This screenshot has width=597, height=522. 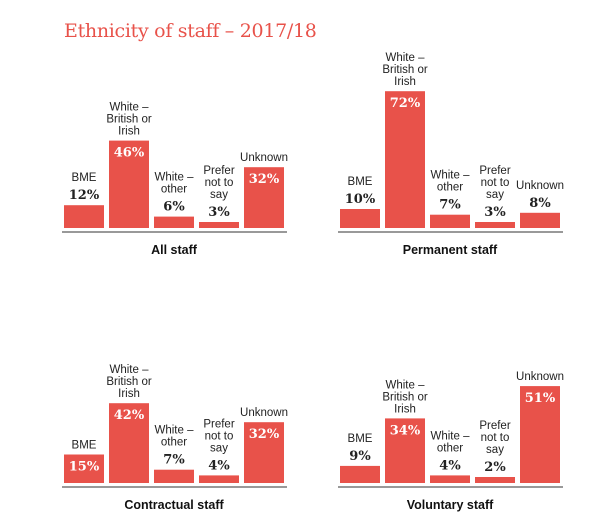 I want to click on data-label: 12%, so click(x=84, y=195).